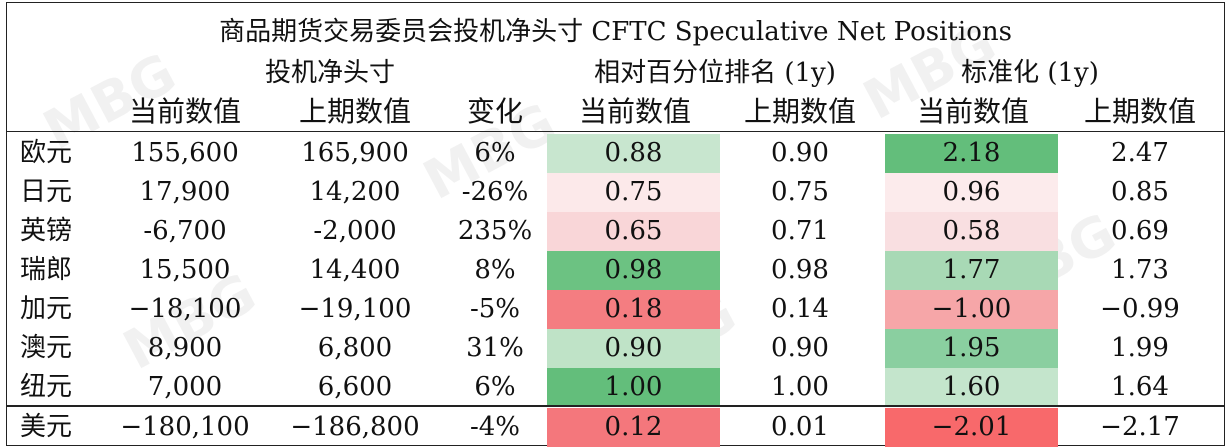  I want to click on pct-current-cell: 0.75, so click(633, 192).